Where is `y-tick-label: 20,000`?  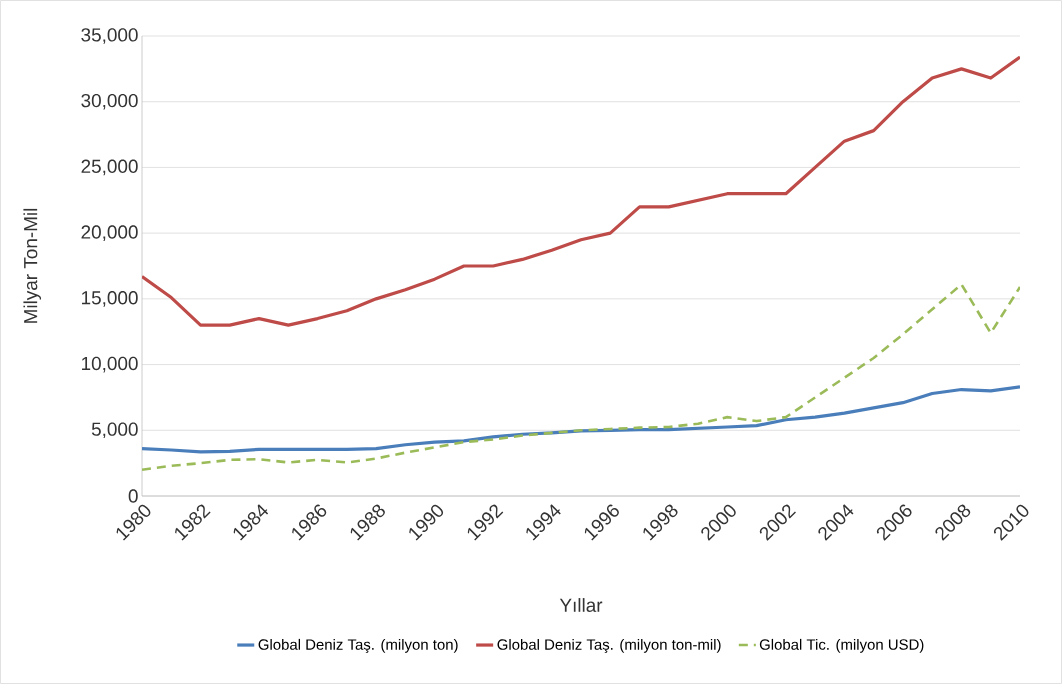
y-tick-label: 20,000 is located at coordinates (109, 233).